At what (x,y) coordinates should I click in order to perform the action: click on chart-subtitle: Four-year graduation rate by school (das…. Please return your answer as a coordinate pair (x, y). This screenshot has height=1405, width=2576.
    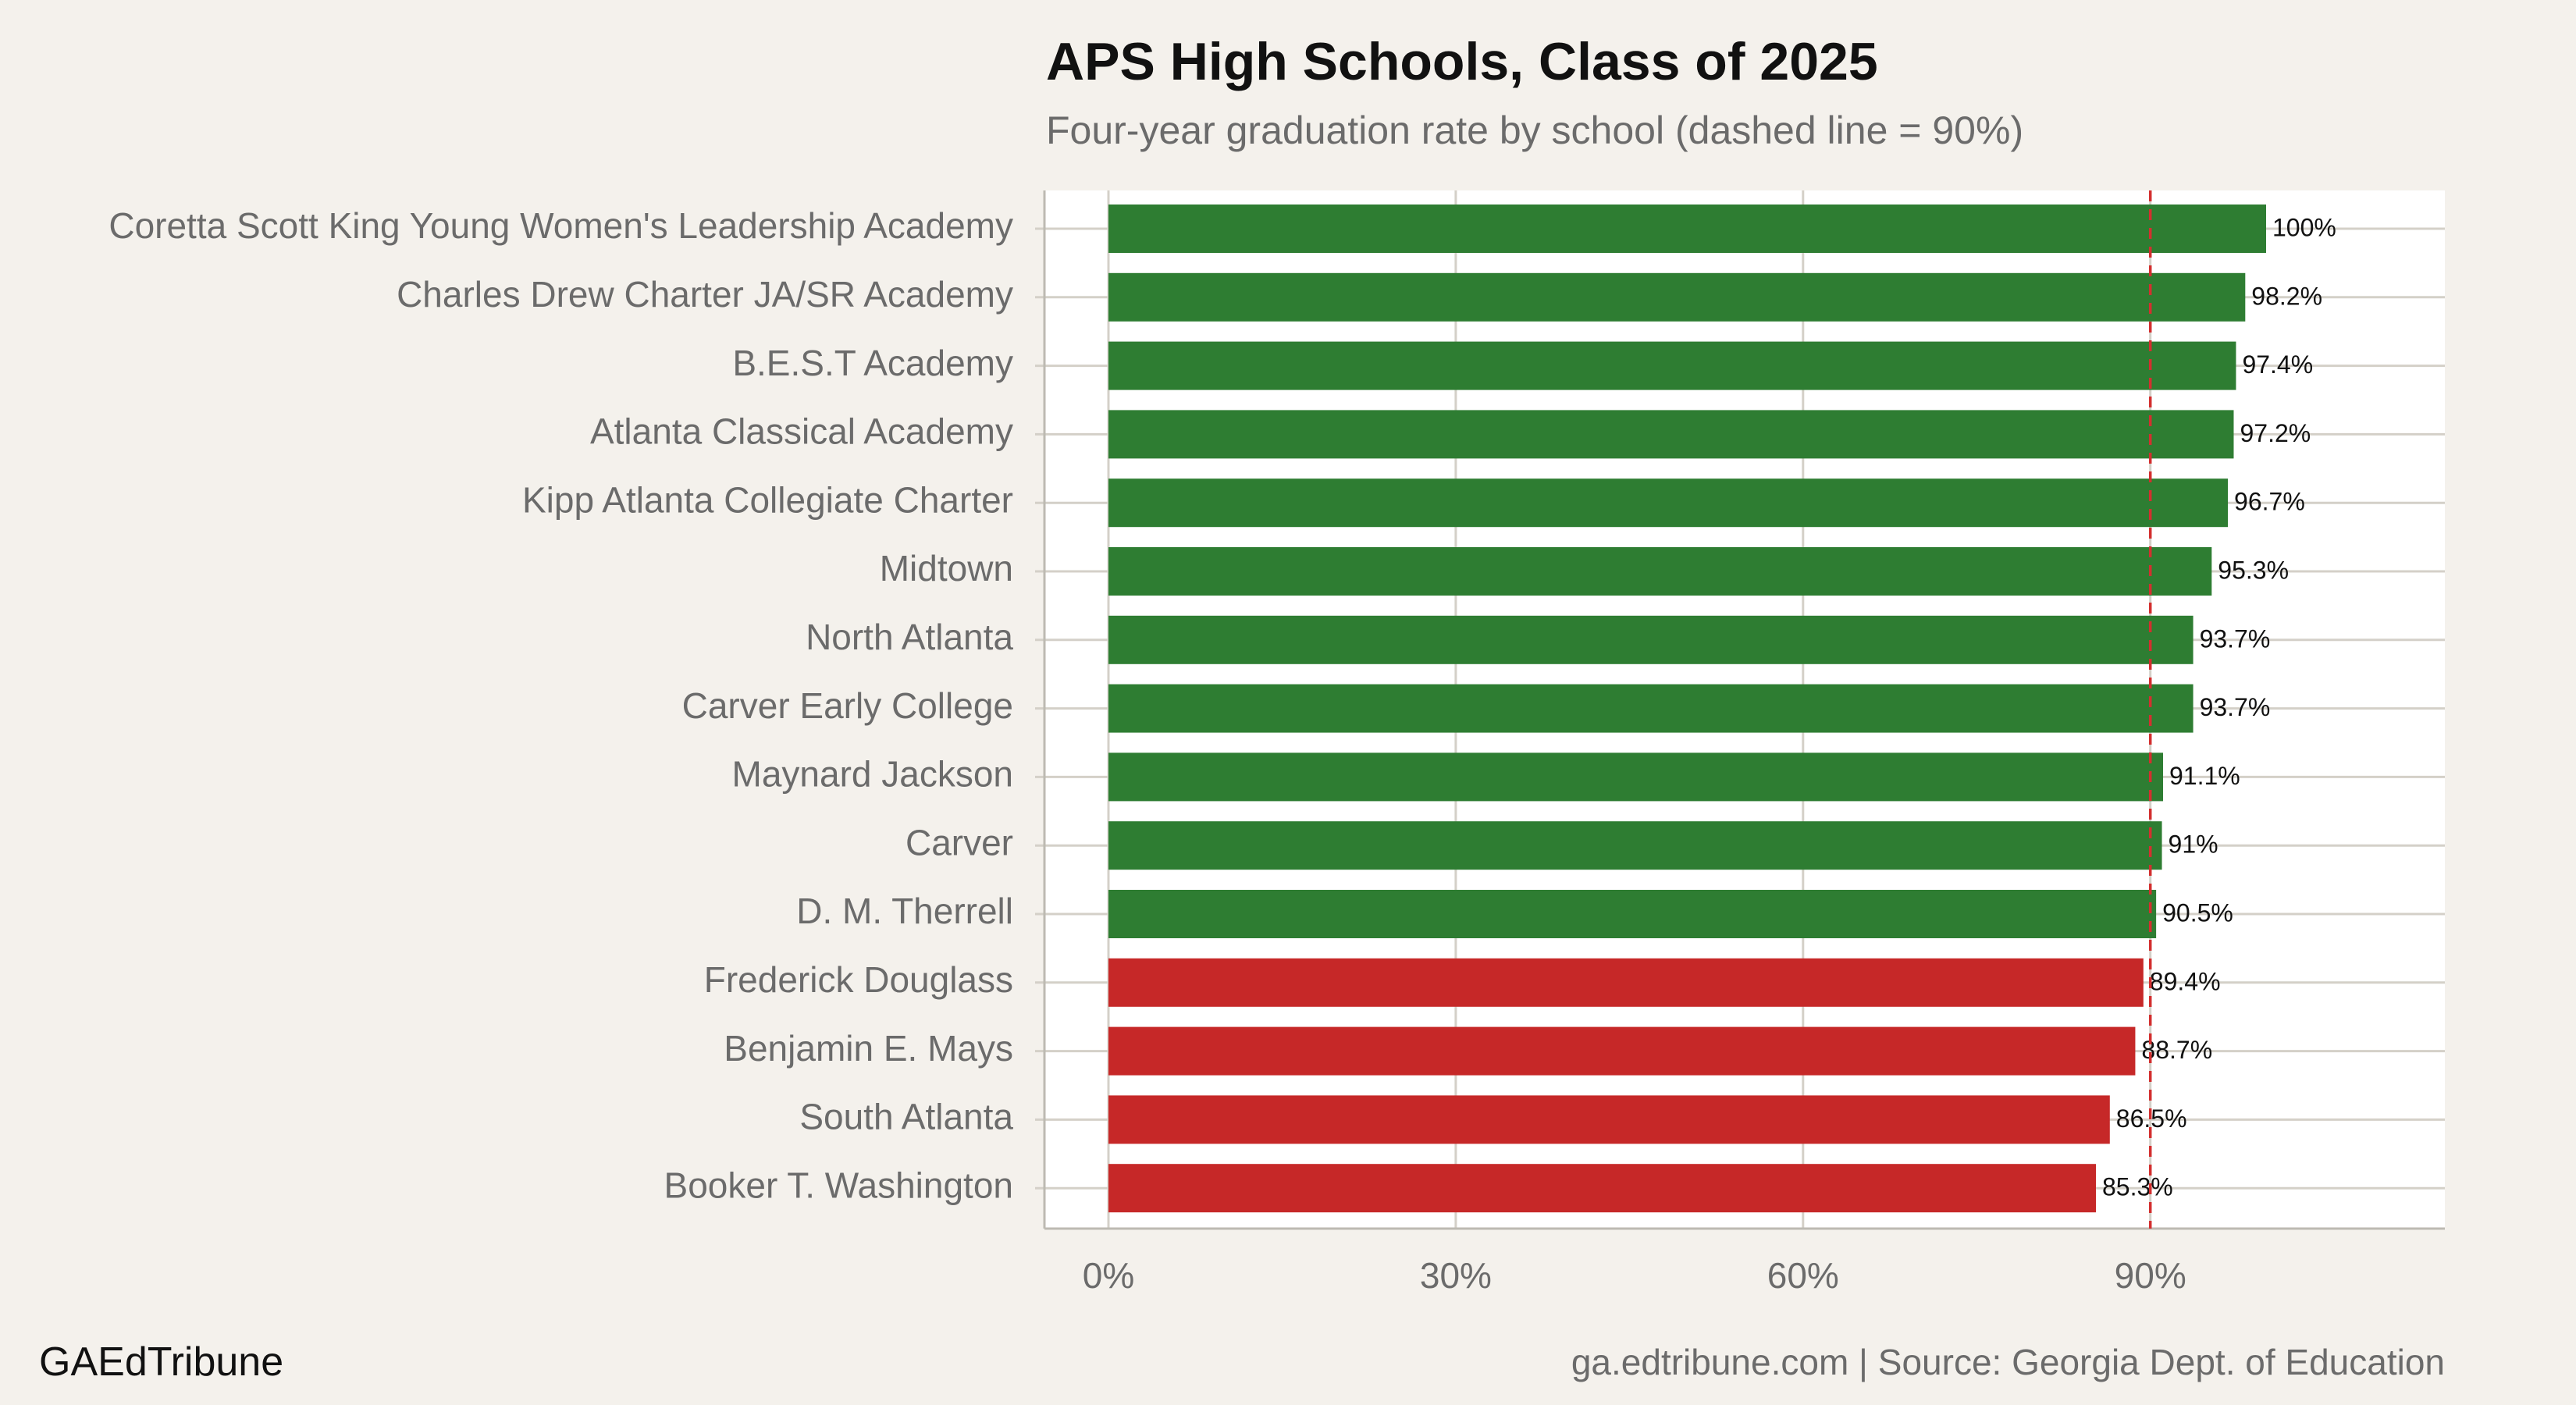
    Looking at the image, I should click on (1535, 130).